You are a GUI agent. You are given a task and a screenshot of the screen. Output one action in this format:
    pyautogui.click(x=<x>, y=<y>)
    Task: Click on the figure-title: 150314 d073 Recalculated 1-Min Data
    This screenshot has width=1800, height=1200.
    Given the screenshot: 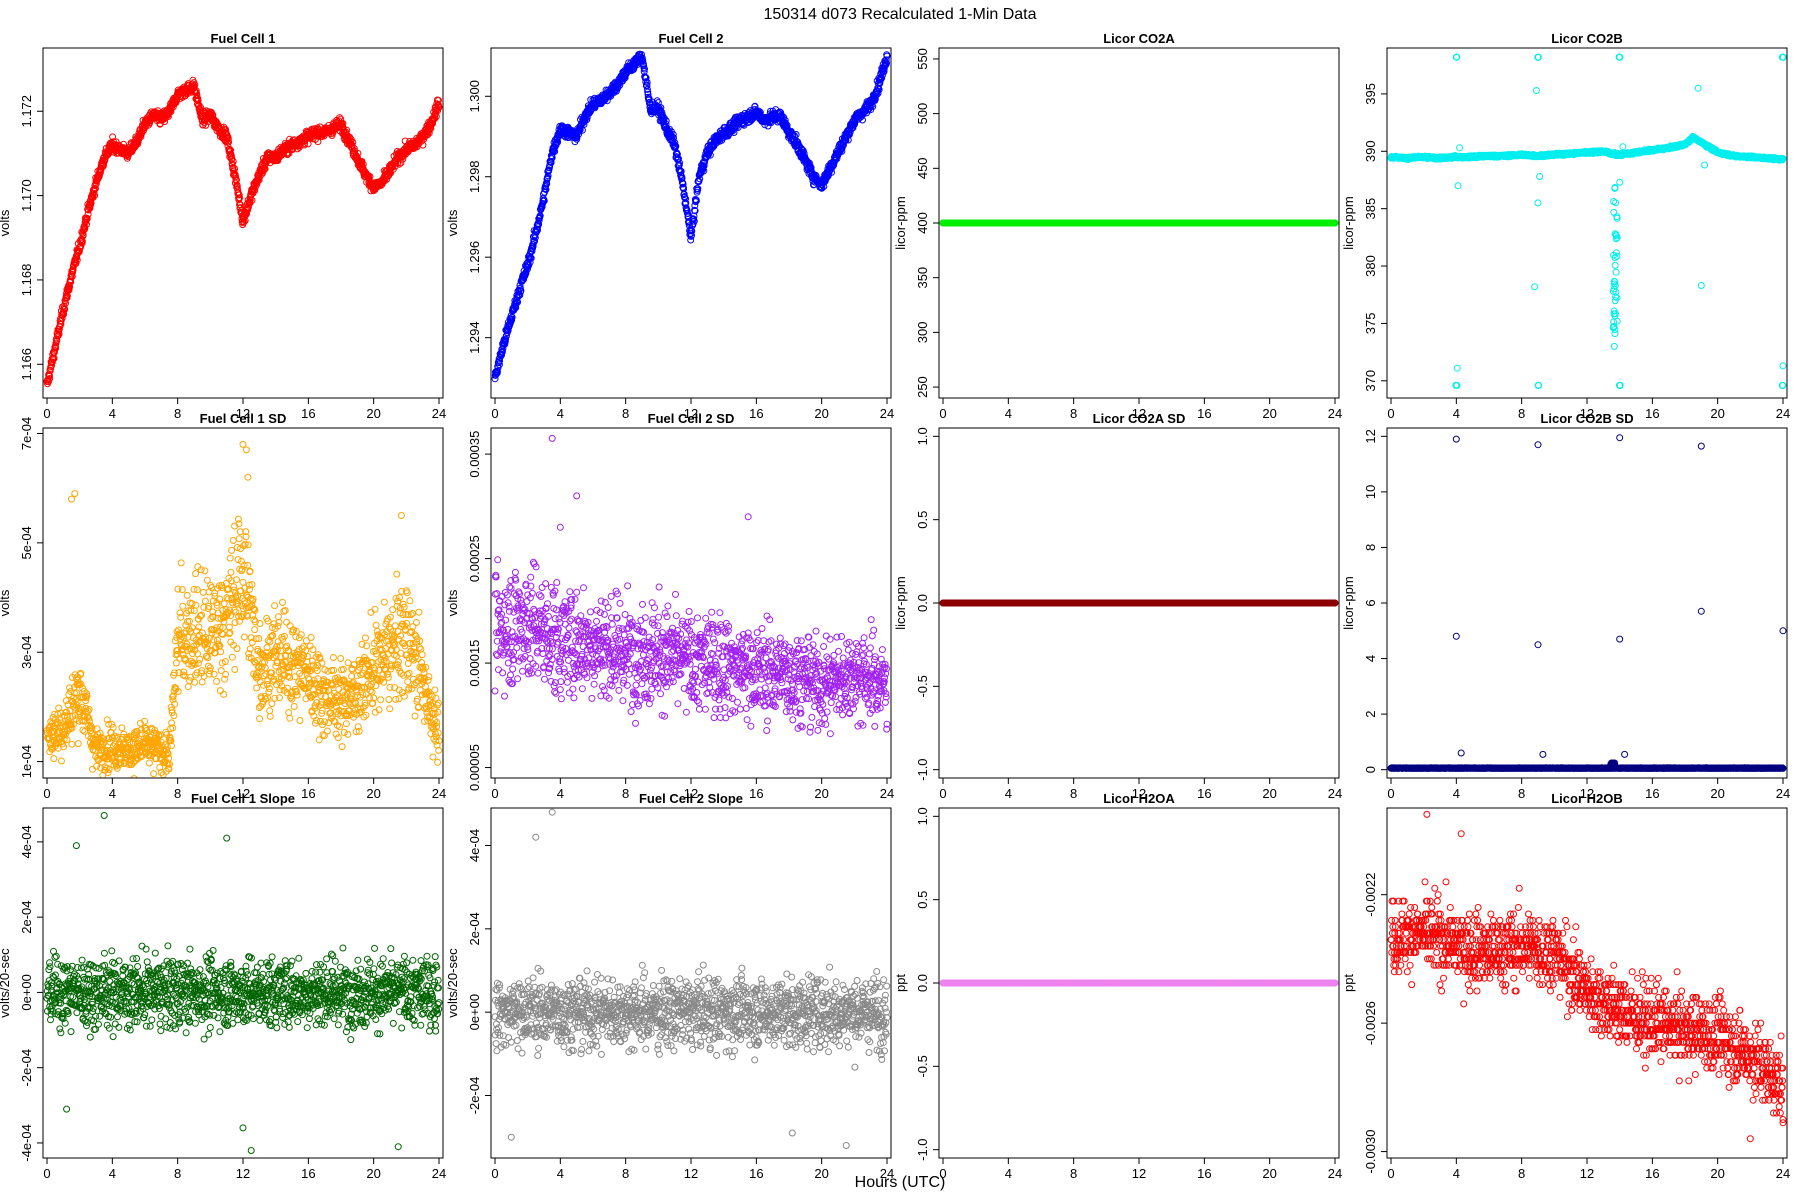 What is the action you would take?
    pyautogui.click(x=899, y=14)
    